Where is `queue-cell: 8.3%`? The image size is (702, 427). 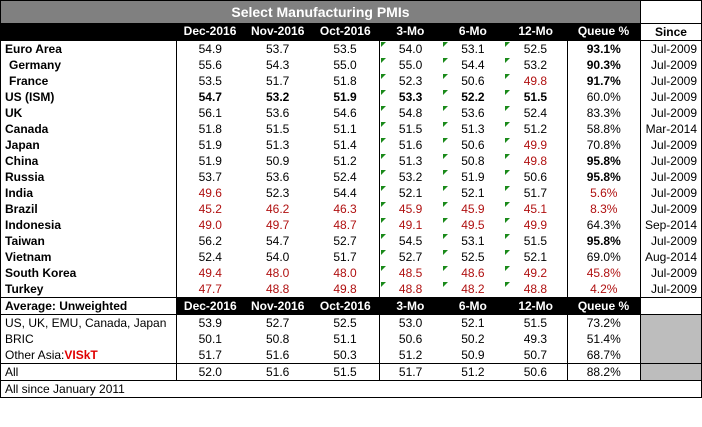 queue-cell: 8.3% is located at coordinates (604, 208).